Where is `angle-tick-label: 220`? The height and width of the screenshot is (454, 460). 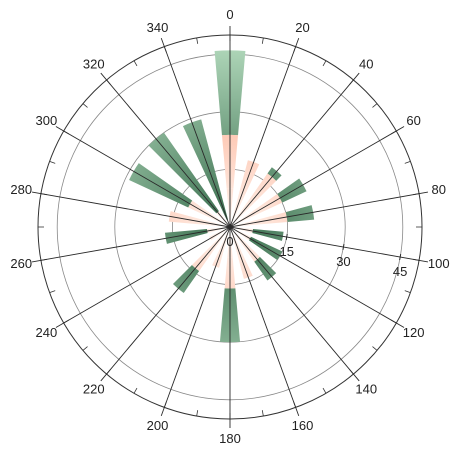 angle-tick-label: 220 is located at coordinates (94, 388).